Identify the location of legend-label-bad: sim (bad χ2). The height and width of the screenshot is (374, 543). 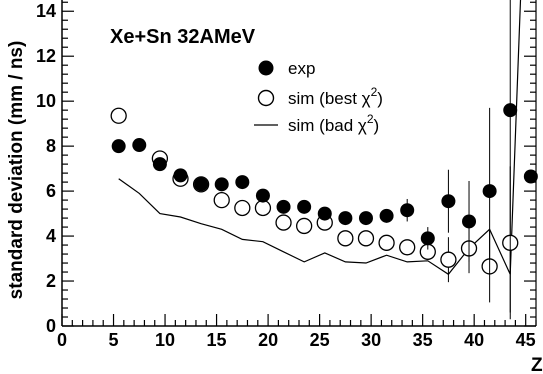
(333, 123).